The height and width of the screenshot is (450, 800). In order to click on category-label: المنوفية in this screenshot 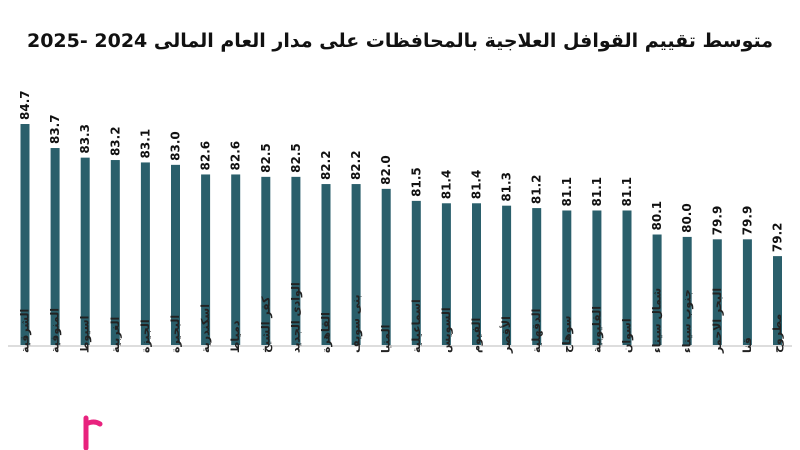, I will do `click(55, 330)`.